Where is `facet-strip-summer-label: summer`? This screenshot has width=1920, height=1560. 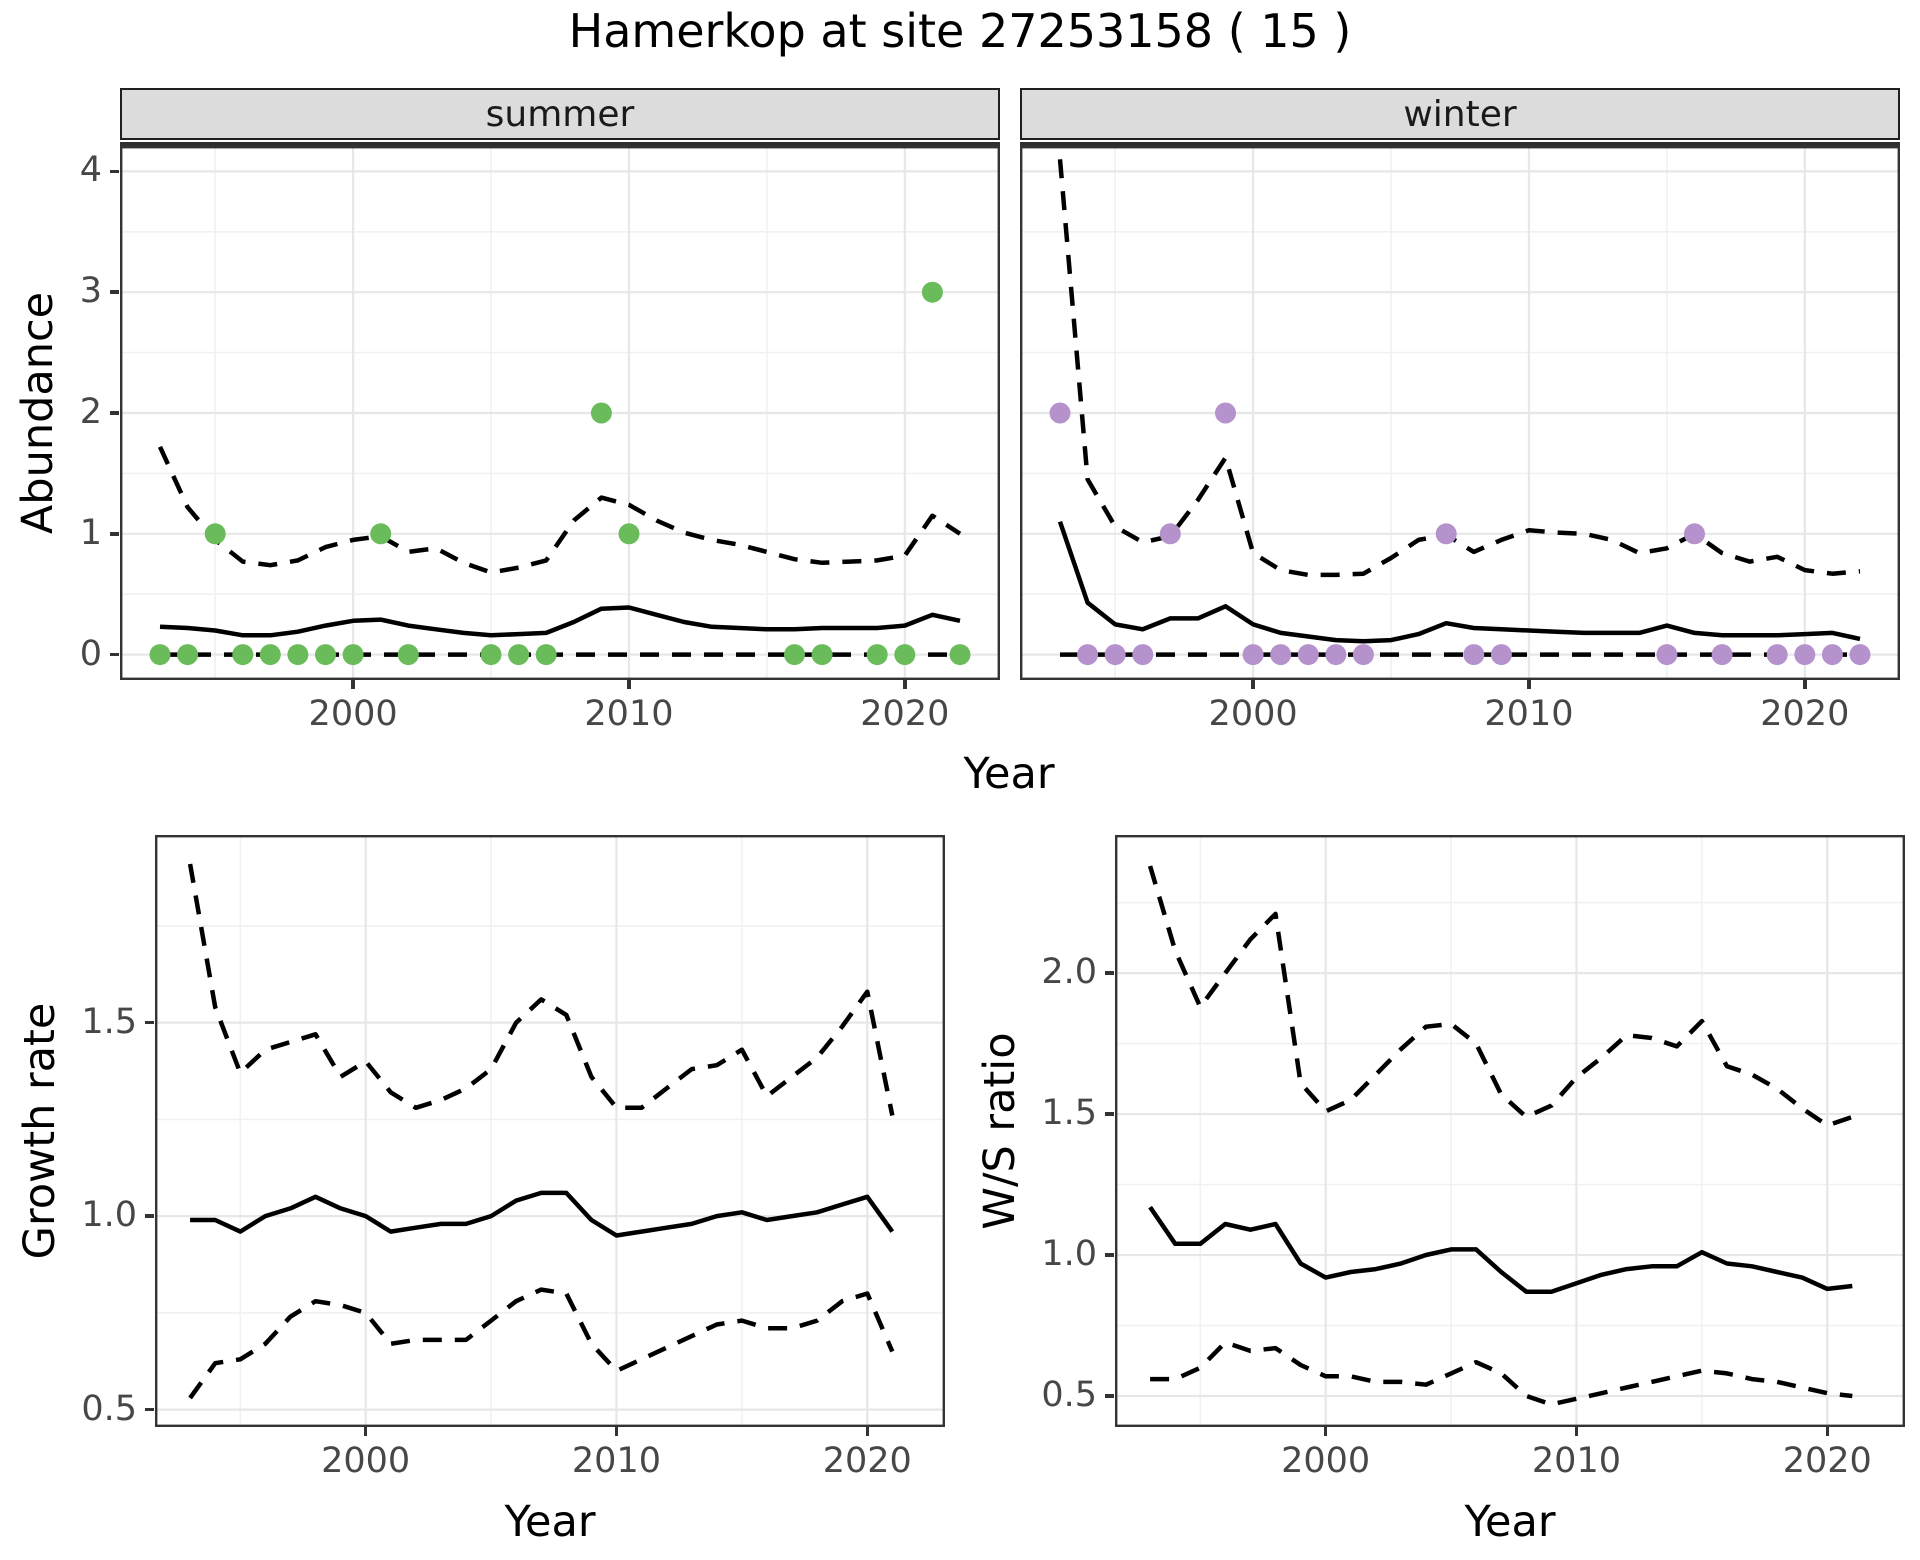
facet-strip-summer-label: summer is located at coordinates (560, 114).